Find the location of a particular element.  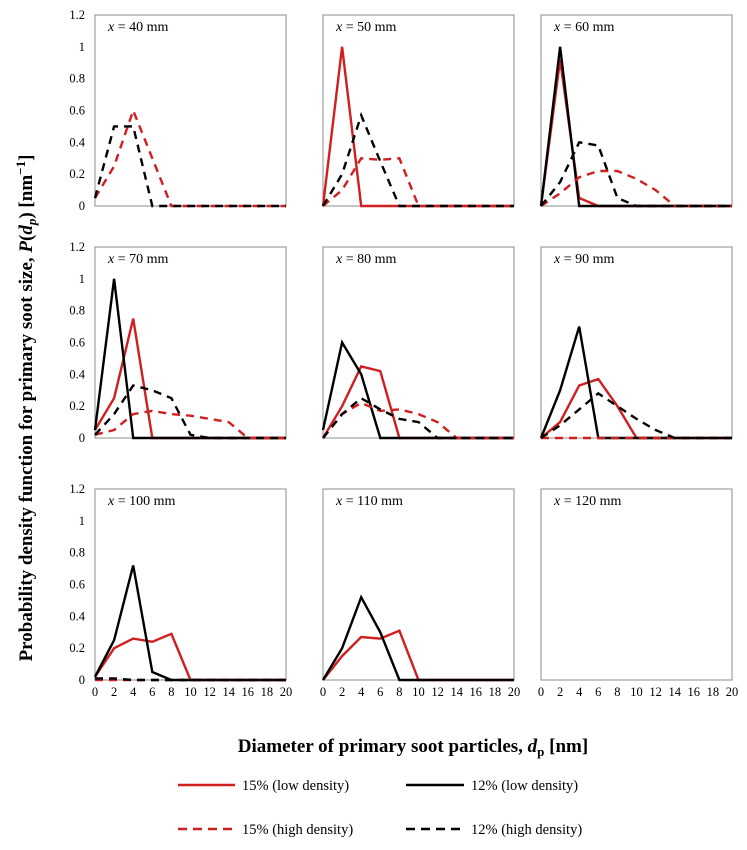

panel-label: x = 70 mm is located at coordinates (138, 259).